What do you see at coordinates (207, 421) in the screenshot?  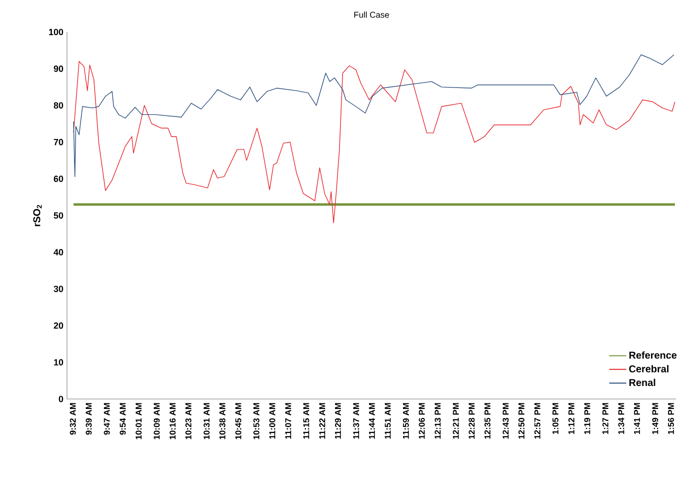 I see `x-tick-label: 10:31 AM` at bounding box center [207, 421].